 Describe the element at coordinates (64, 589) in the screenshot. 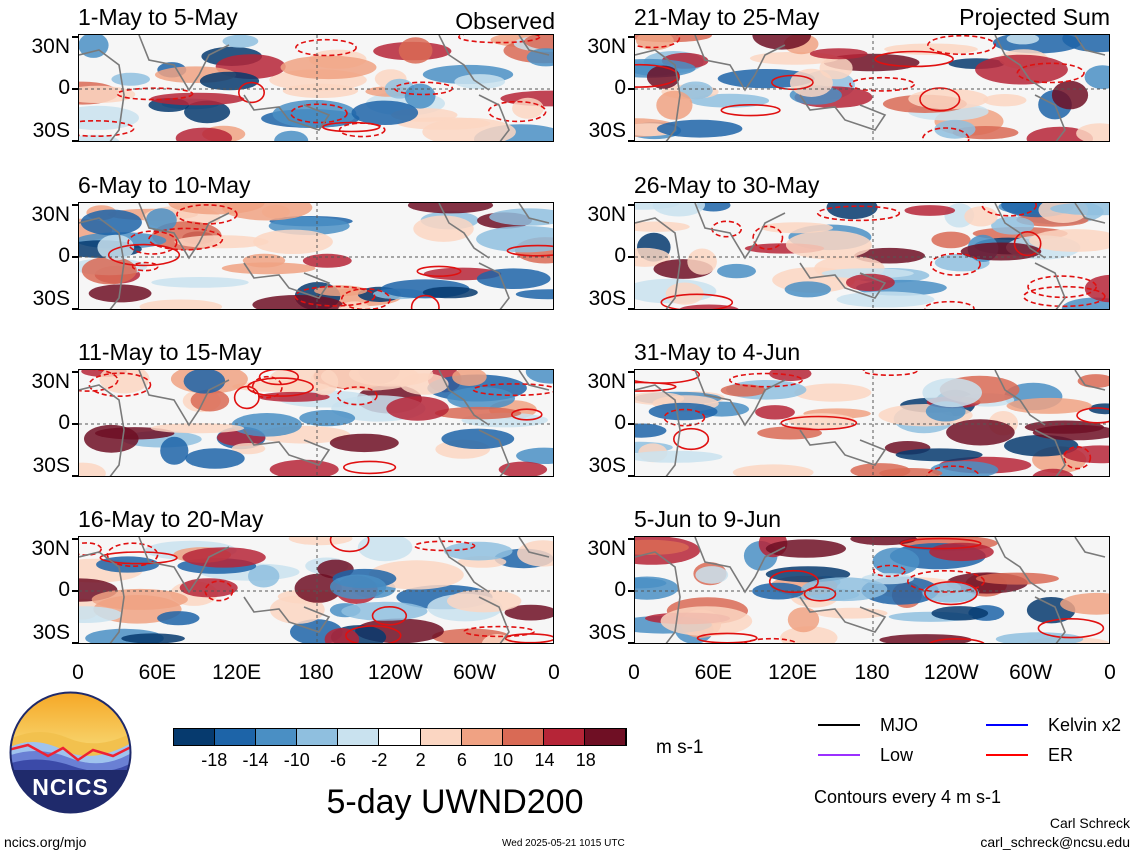

I see `y-tick-label: 0` at that location.